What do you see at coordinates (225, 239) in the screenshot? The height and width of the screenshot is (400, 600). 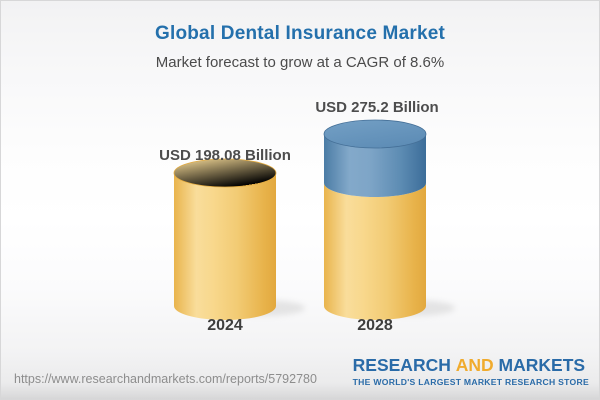 I see `cylinder-2024` at bounding box center [225, 239].